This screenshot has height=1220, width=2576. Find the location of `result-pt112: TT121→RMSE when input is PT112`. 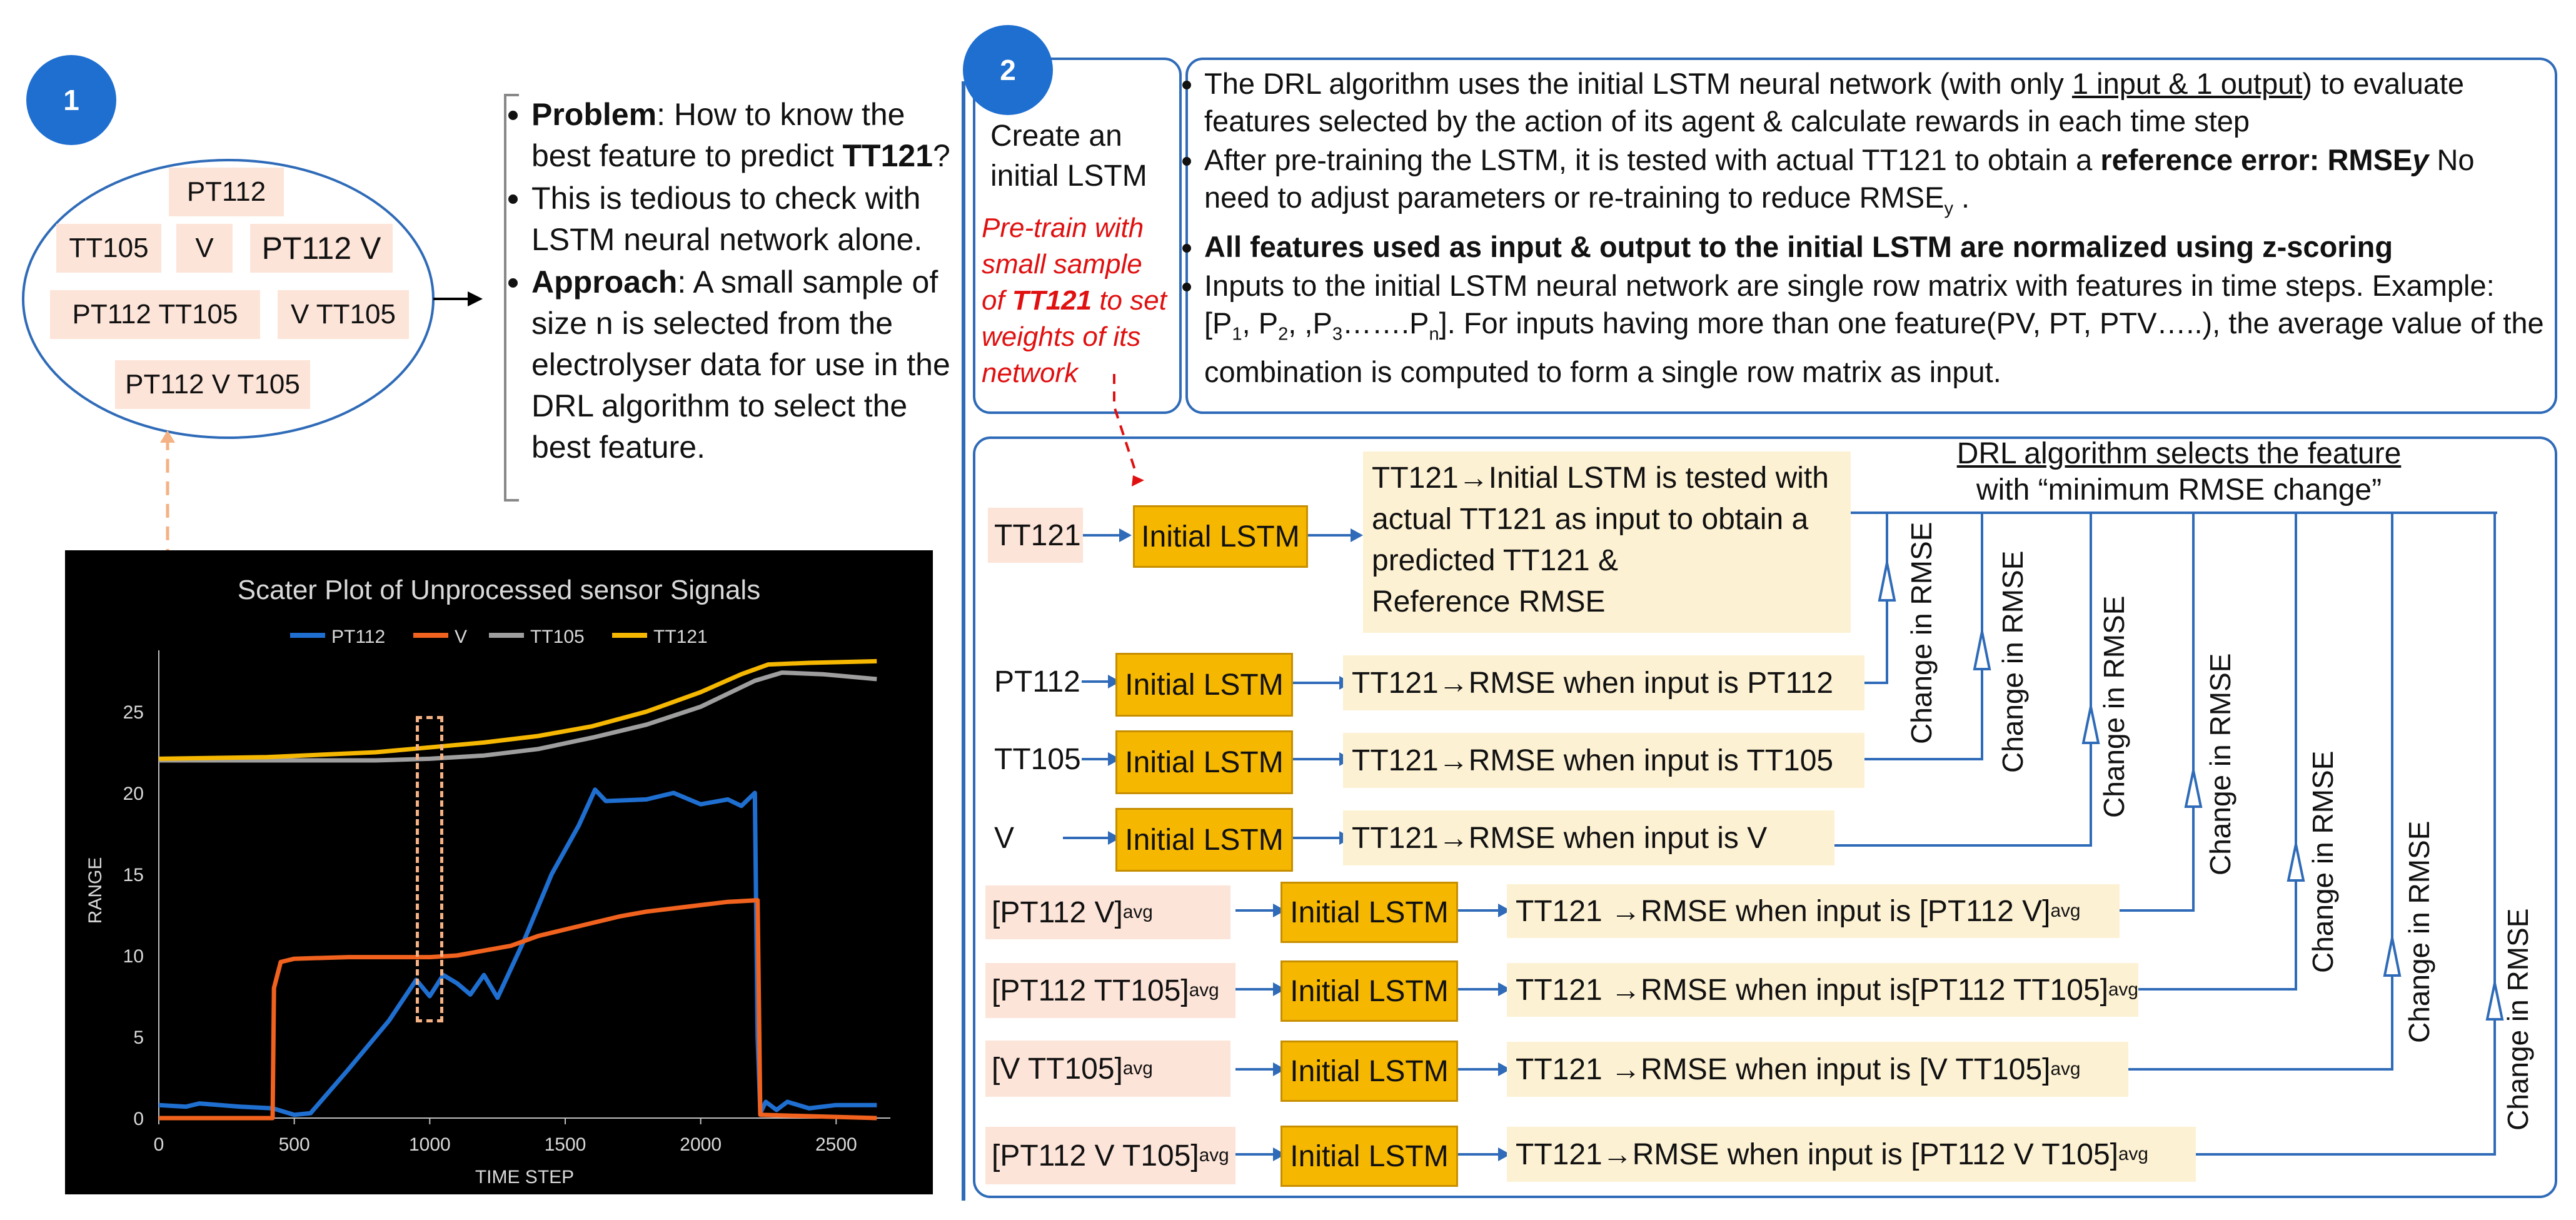

result-pt112: TT121→RMSE when input is PT112 is located at coordinates (1604, 683).